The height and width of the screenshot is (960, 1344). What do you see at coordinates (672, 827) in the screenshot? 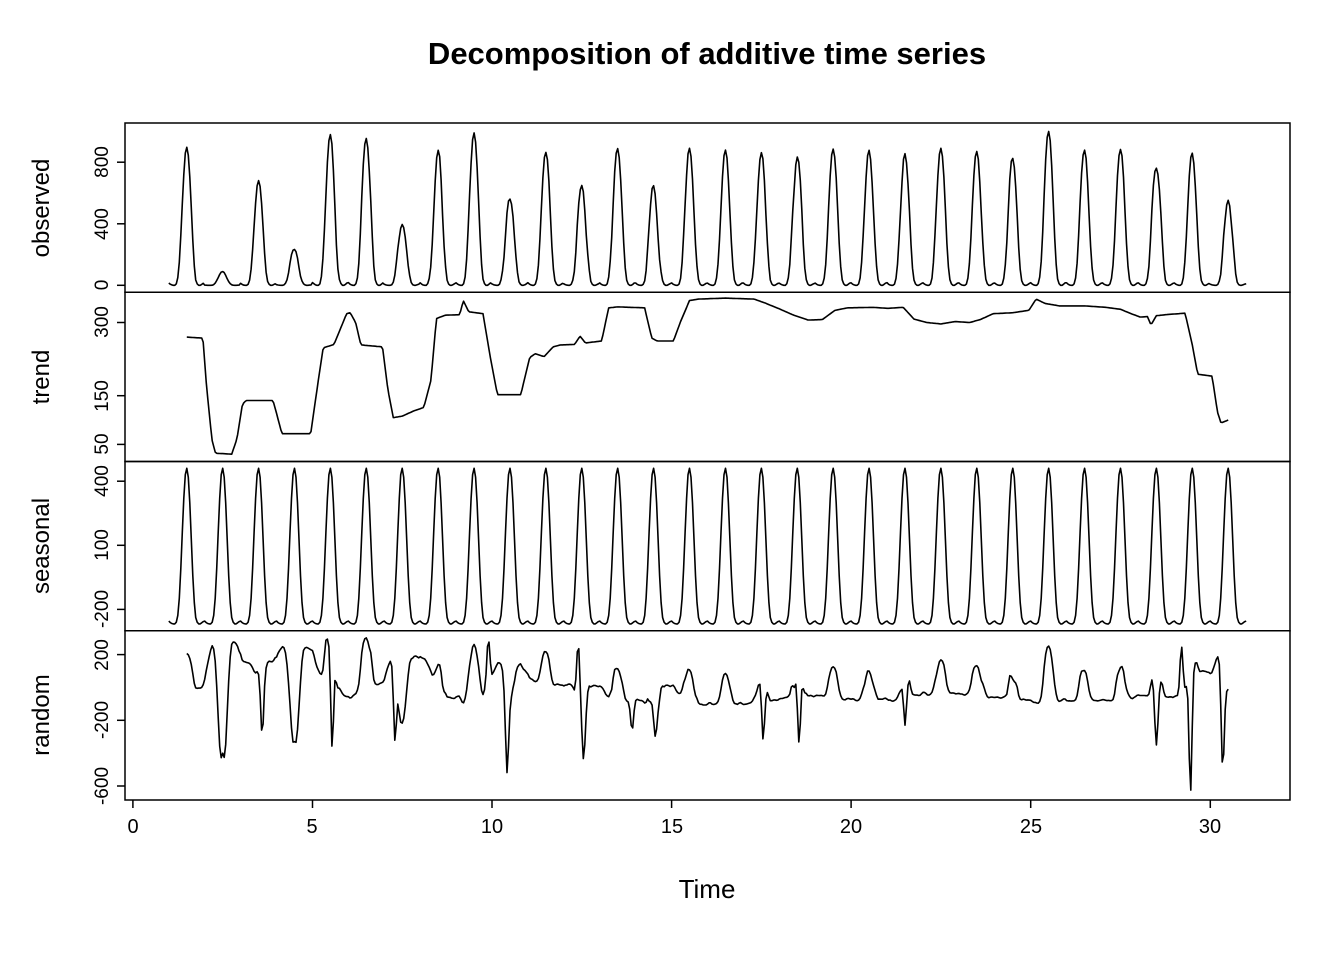
I see `x-tick-label: 15` at bounding box center [672, 827].